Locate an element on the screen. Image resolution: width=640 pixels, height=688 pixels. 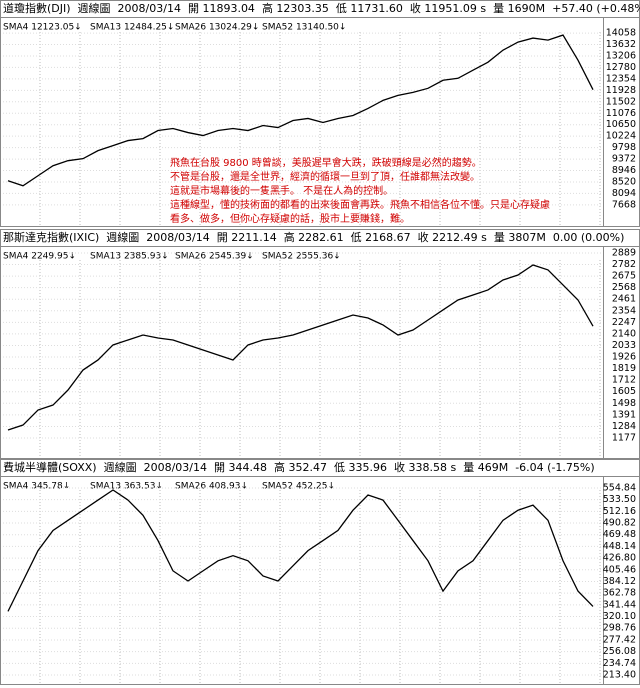
header-item: 那斯達克指數(IXIC) is located at coordinates (51, 237).